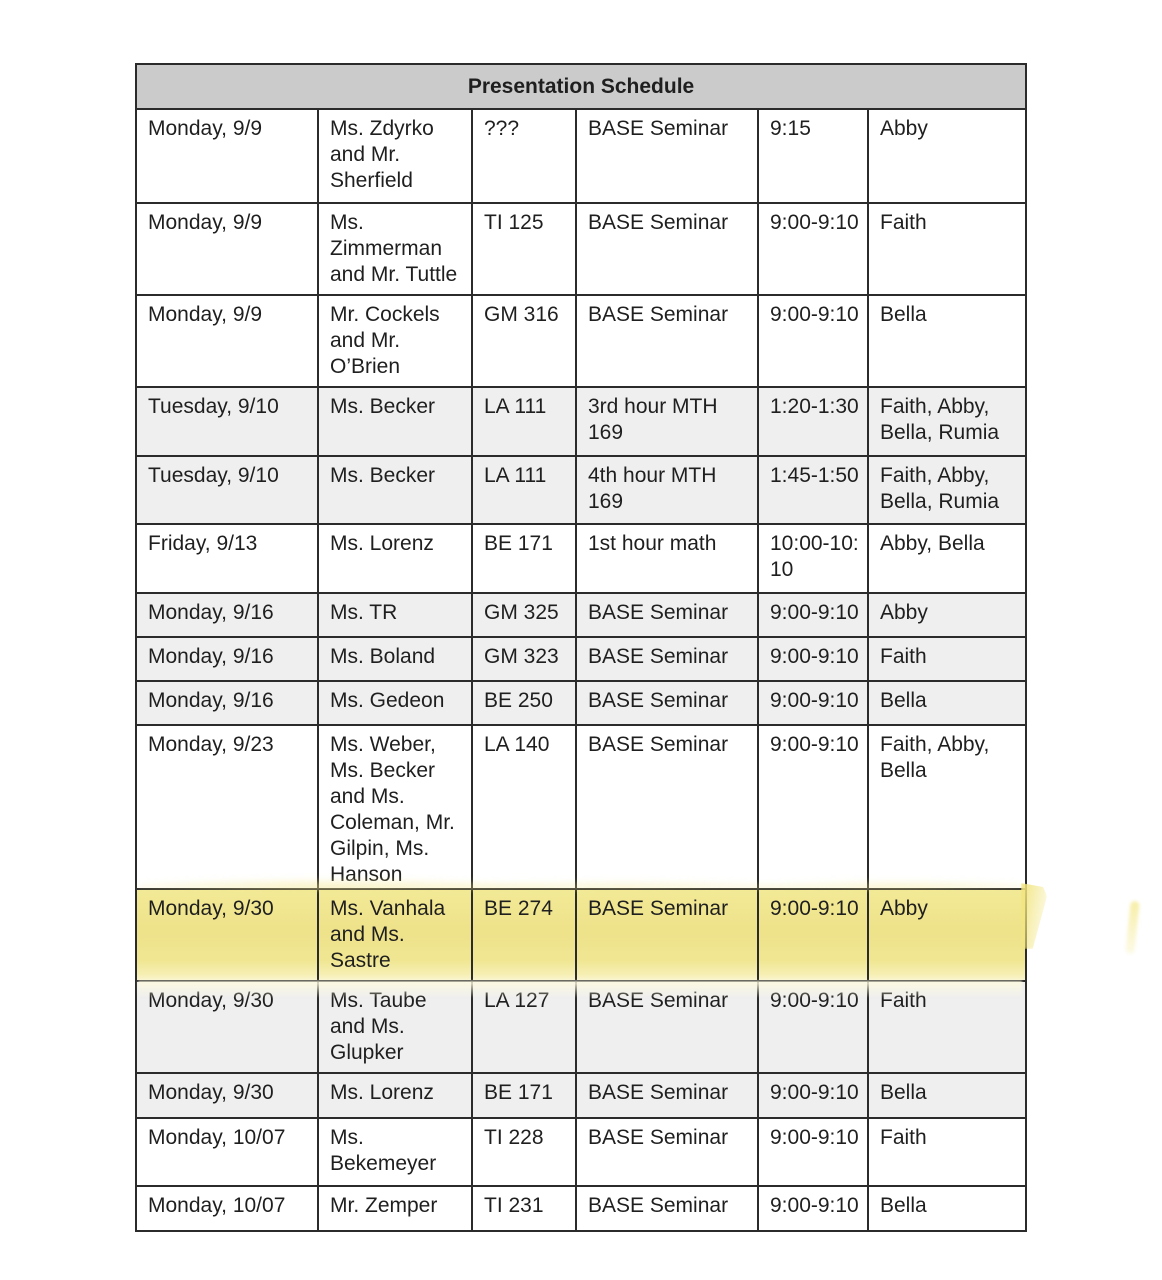 The image size is (1162, 1280). I want to click on cell-room: ???, so click(524, 156).